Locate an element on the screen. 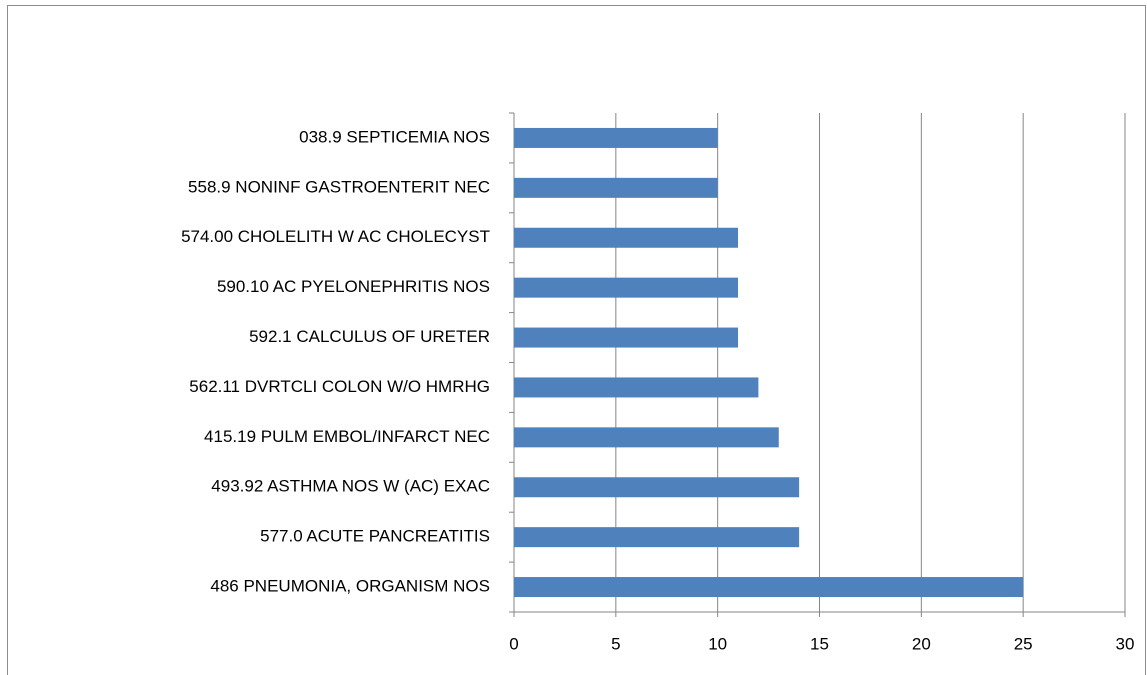 The image size is (1147, 675). y-tick-label: 574.00 CHOLELITH W AC CHOLECYST is located at coordinates (335, 236).